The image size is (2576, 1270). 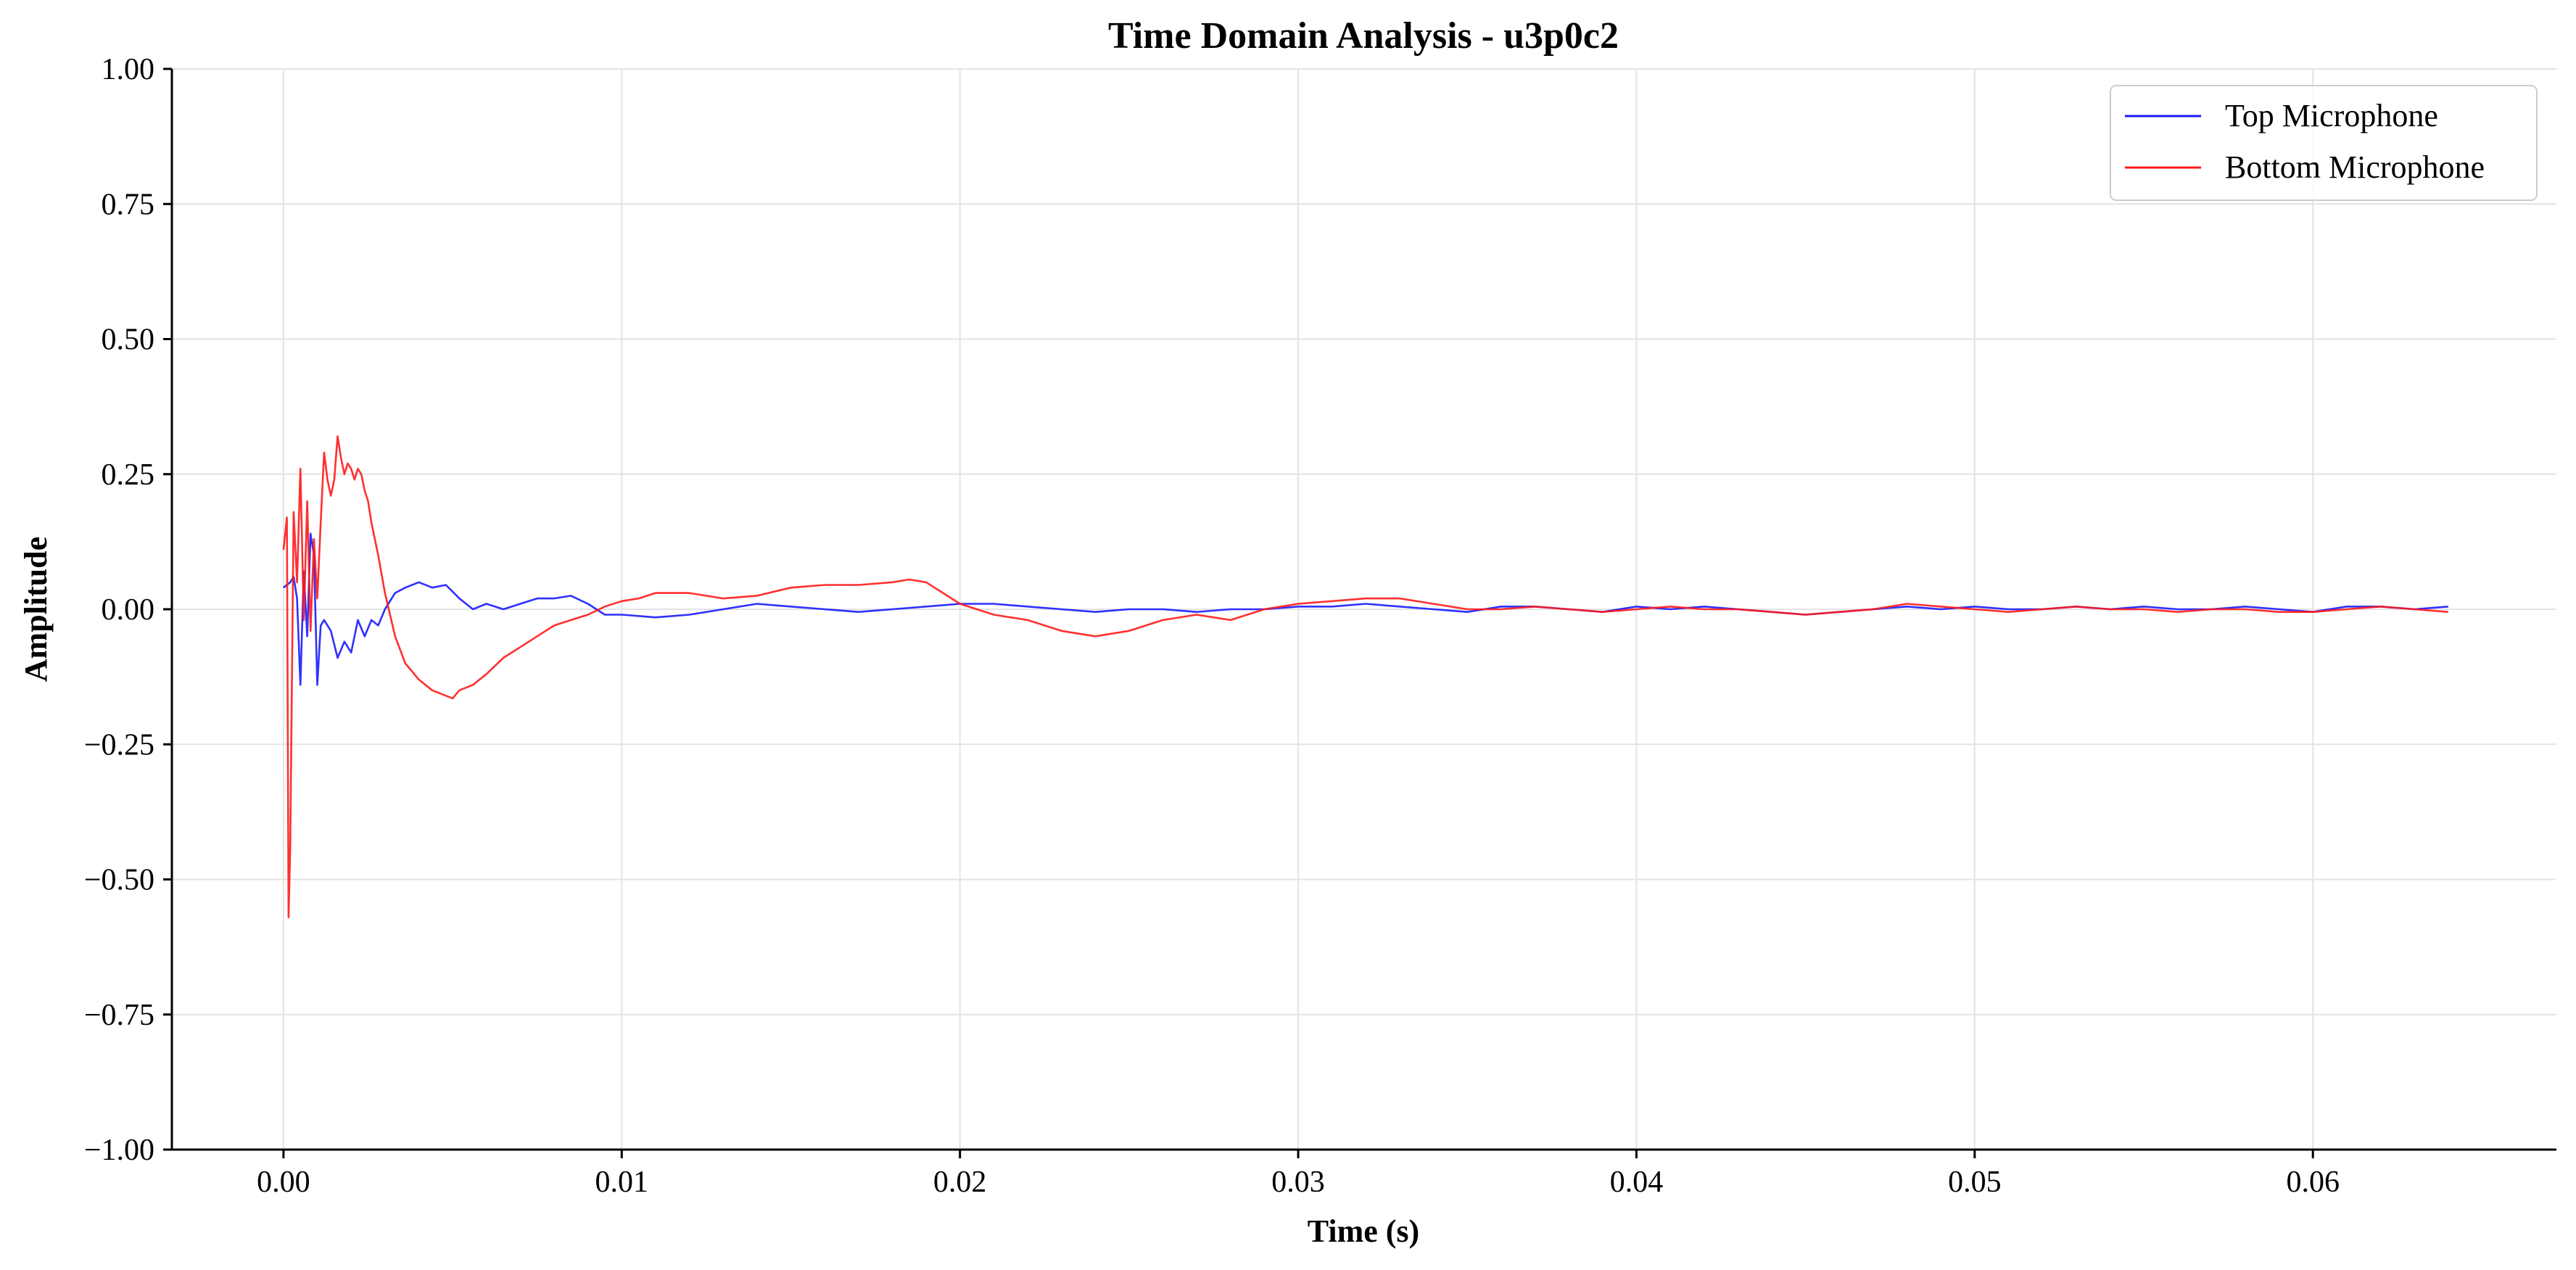 What do you see at coordinates (128, 340) in the screenshot?
I see `y-tick-label: 0.50` at bounding box center [128, 340].